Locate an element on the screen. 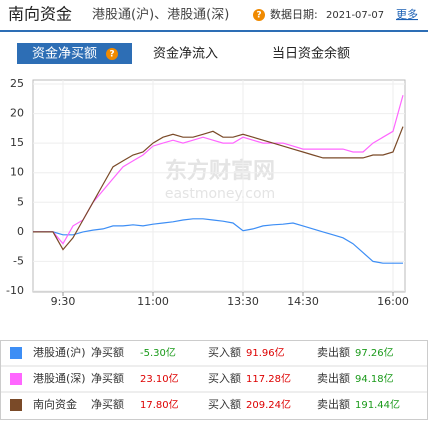 This screenshot has width=428, height=424. legend-name: 港股通(深) is located at coordinates (59, 378).